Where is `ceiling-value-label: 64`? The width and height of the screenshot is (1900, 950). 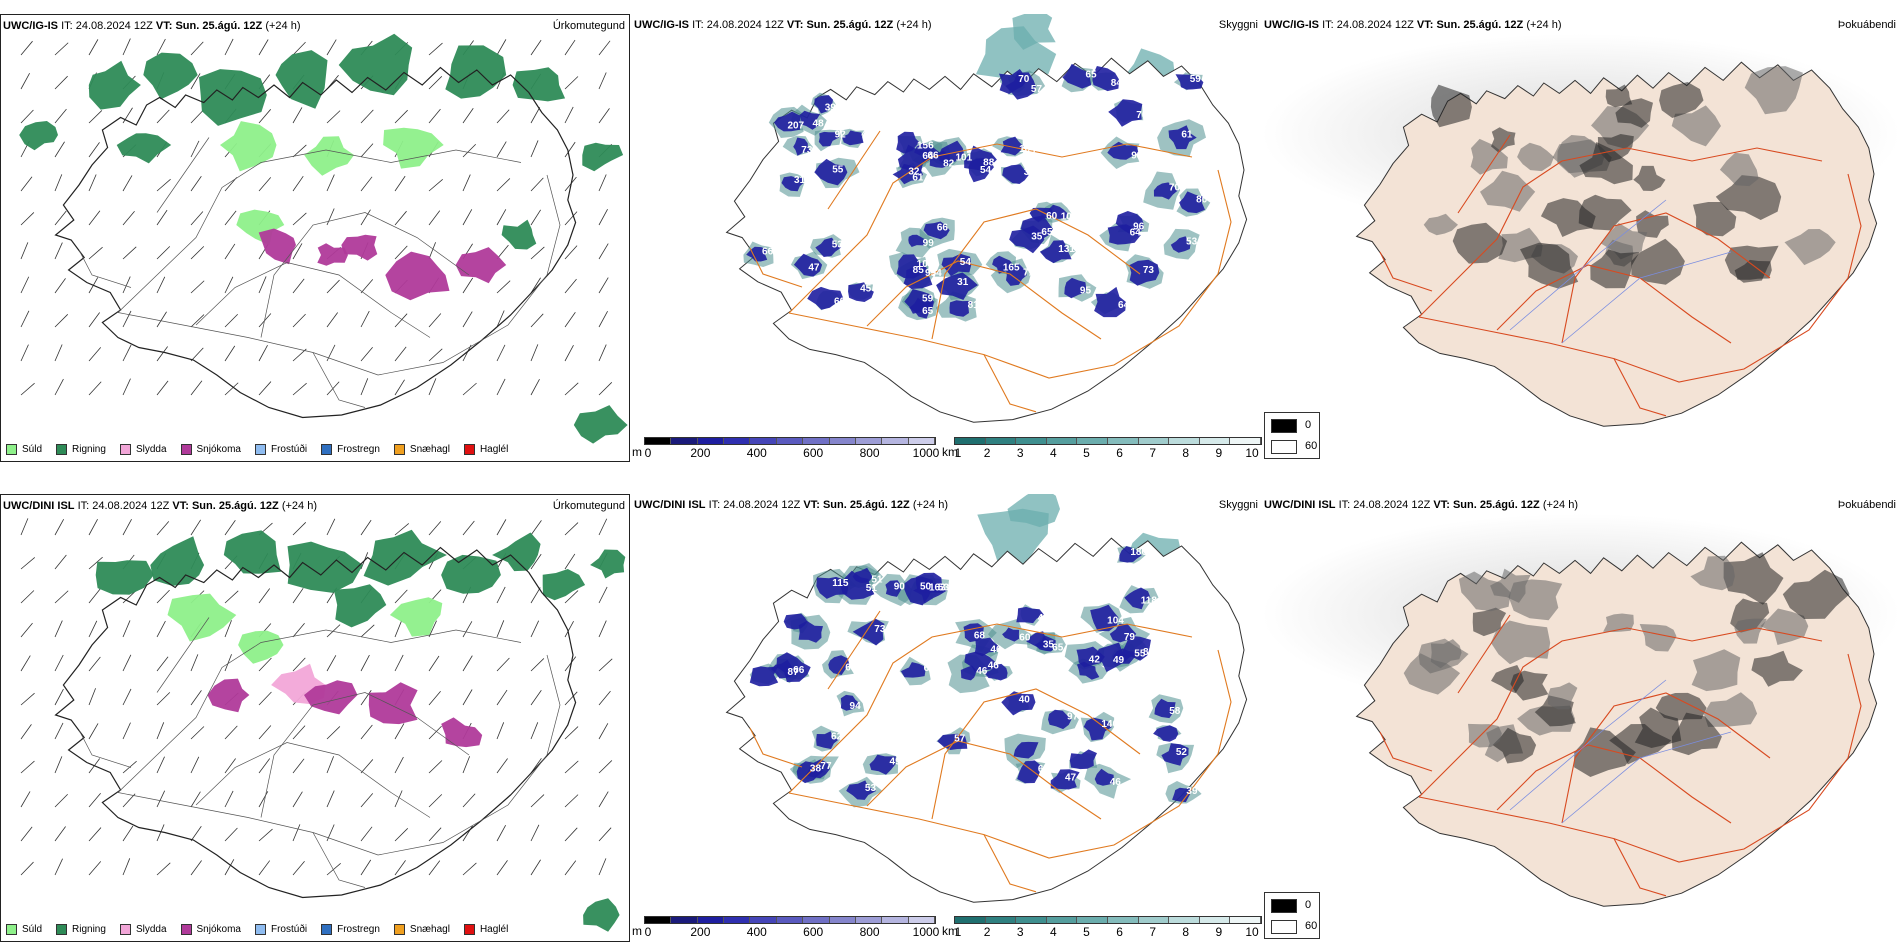
ceiling-value-label: 64 is located at coordinates (1136, 232).